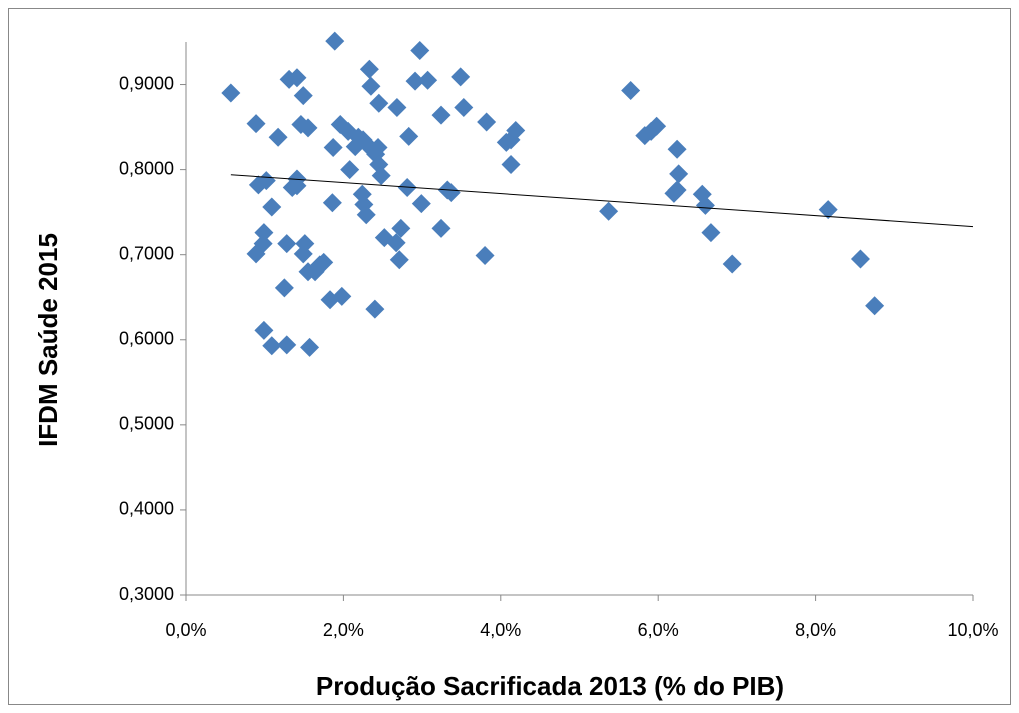 The image size is (1019, 713). I want to click on y-tick-label: 0,7000, so click(146, 253).